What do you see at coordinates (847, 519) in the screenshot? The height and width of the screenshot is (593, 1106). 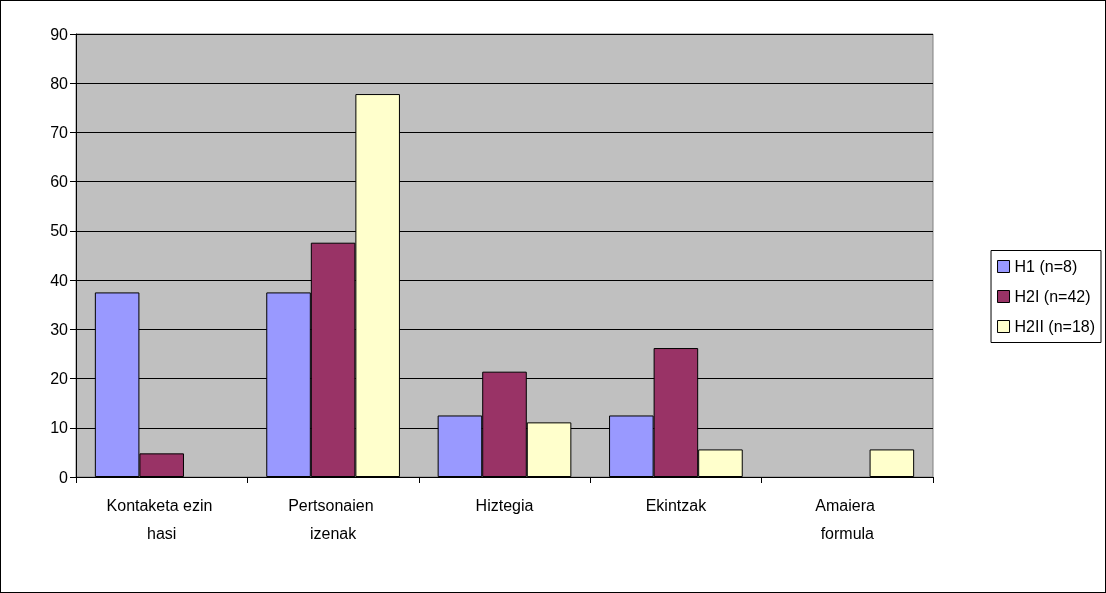 I see `x-tick-label: Amaiera formula` at bounding box center [847, 519].